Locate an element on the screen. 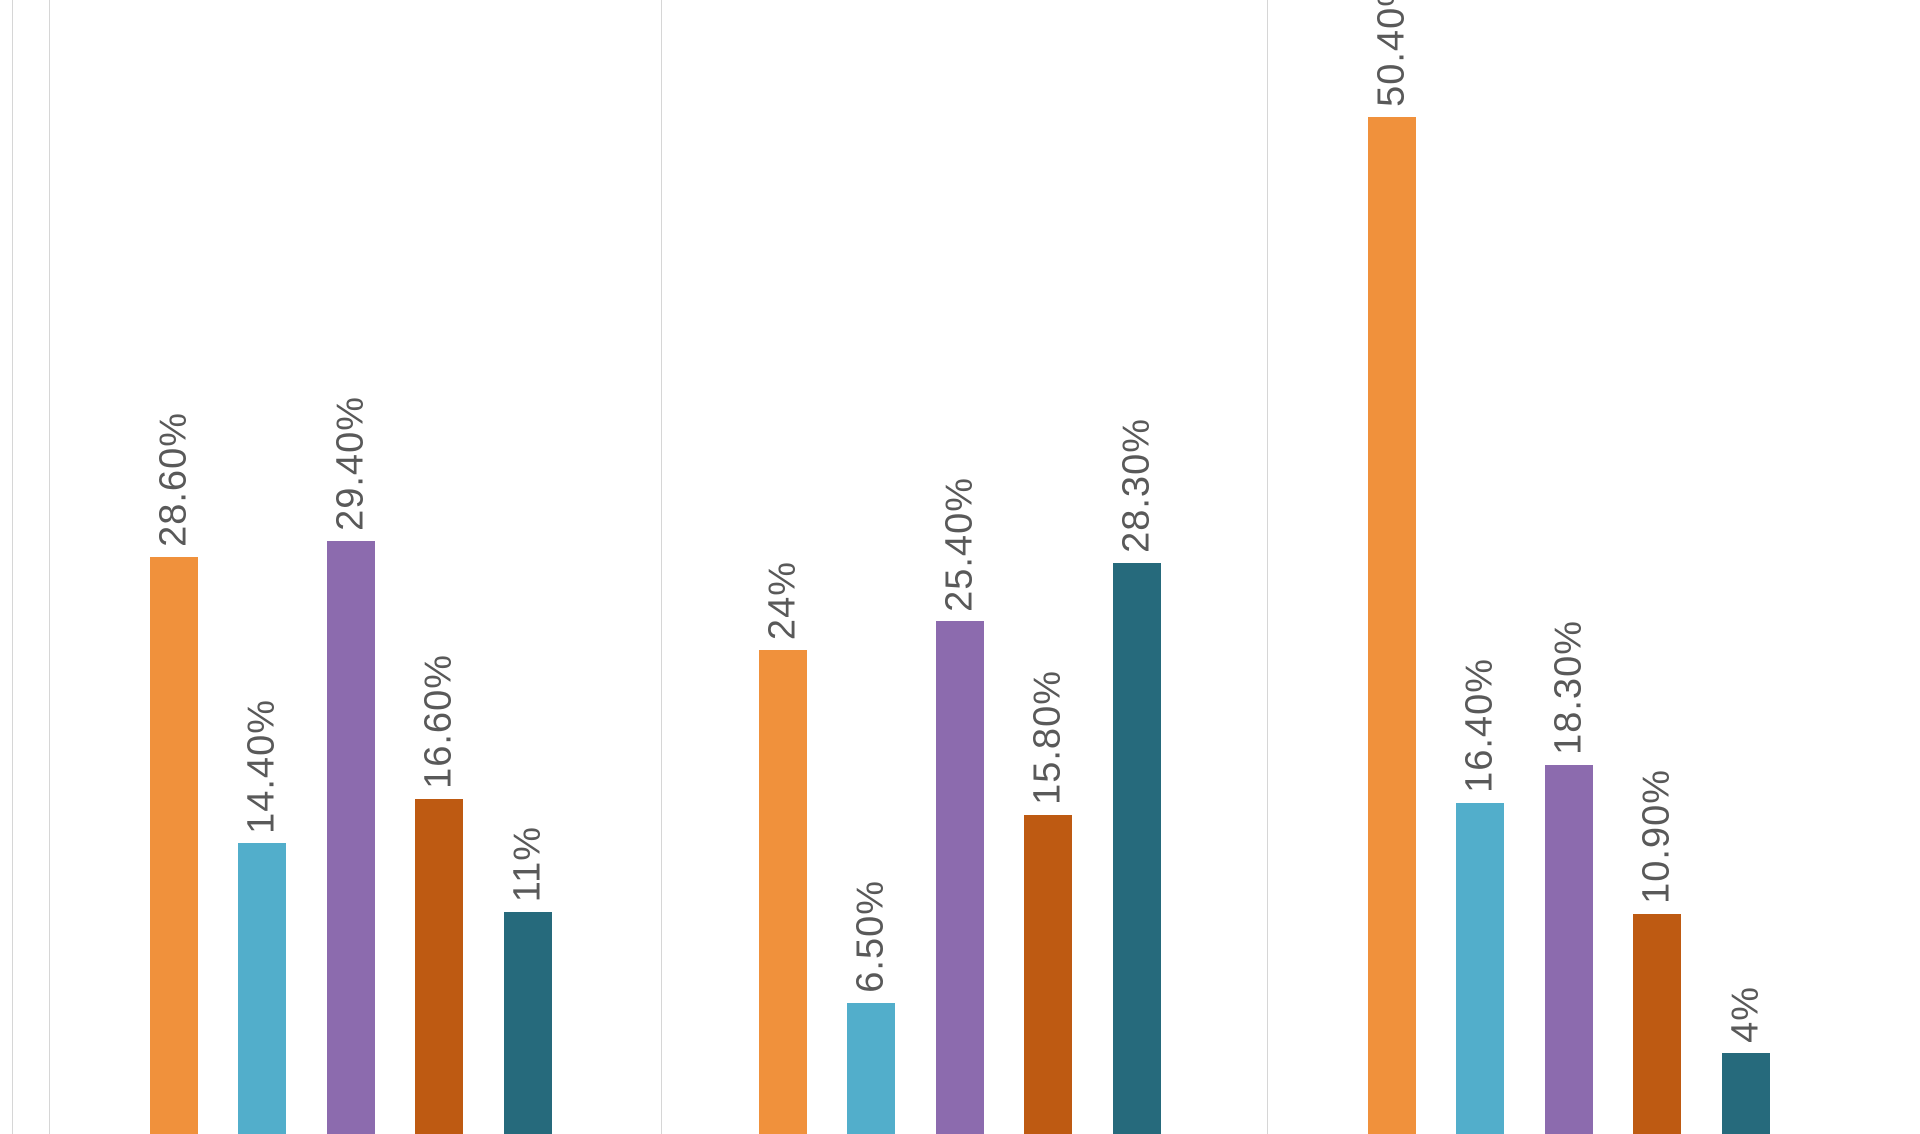  bar-value-label: 24% is located at coordinates (782, 600).